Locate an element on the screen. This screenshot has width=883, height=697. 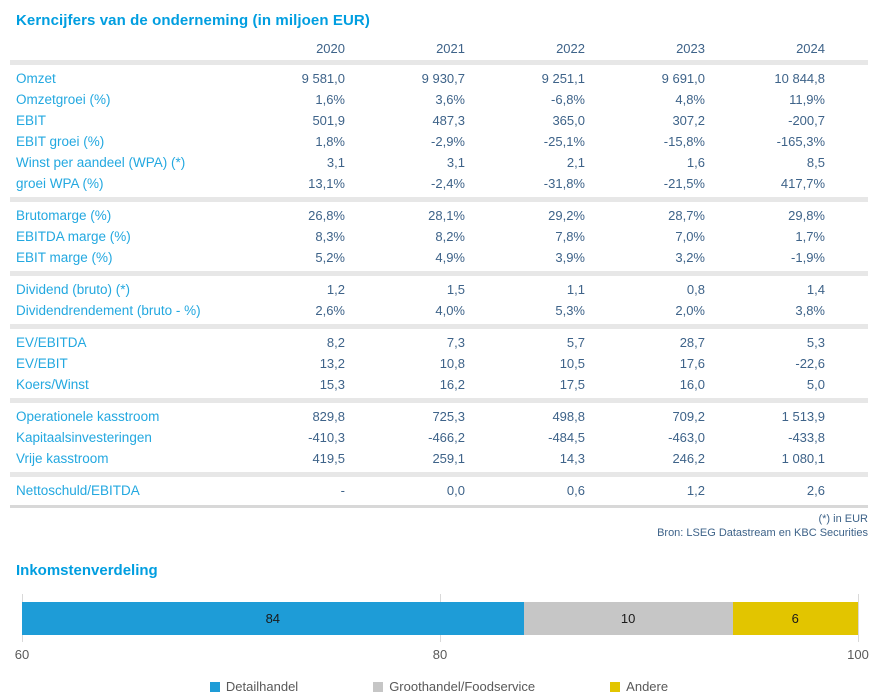
cell-value: 10,5 is located at coordinates (572, 363).